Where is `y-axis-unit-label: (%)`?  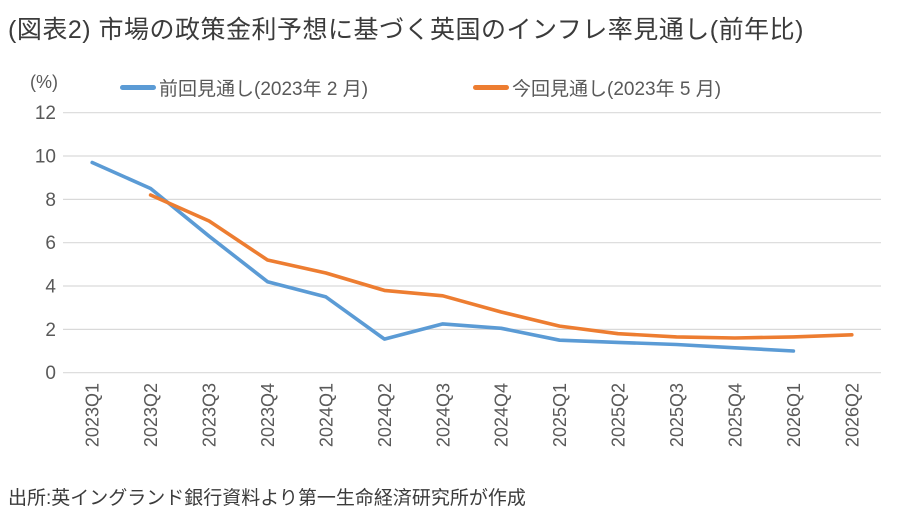
y-axis-unit-label: (%) is located at coordinates (44, 82).